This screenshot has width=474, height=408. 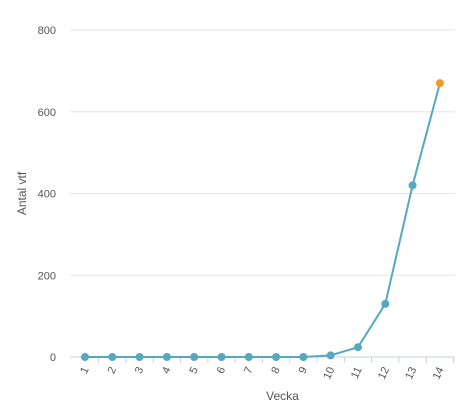 I want to click on x-tick-label: 1, so click(x=84, y=370).